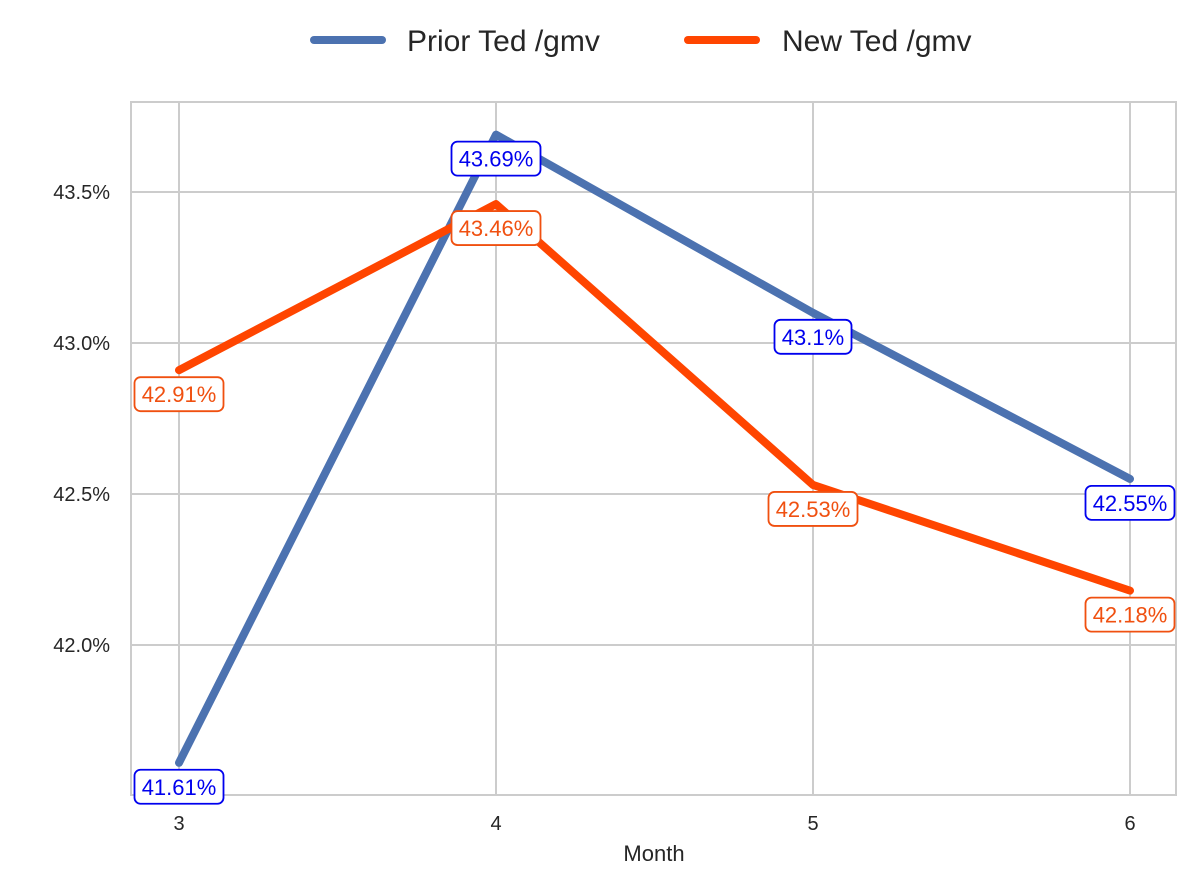 This screenshot has width=1192, height=881. I want to click on data-label: 42.55%, so click(1130, 502).